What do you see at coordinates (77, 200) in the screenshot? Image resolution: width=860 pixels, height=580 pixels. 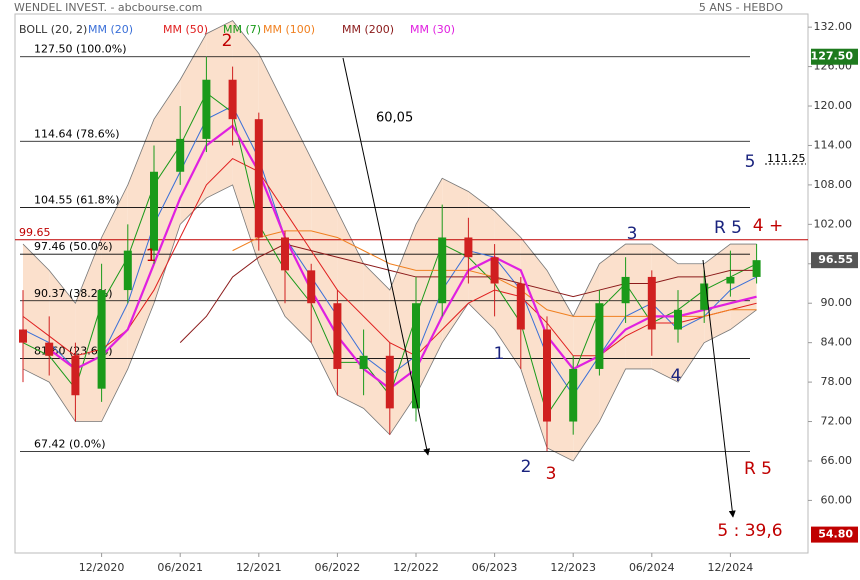 I see `level-label: 104.55 (61.8%)` at bounding box center [77, 200].